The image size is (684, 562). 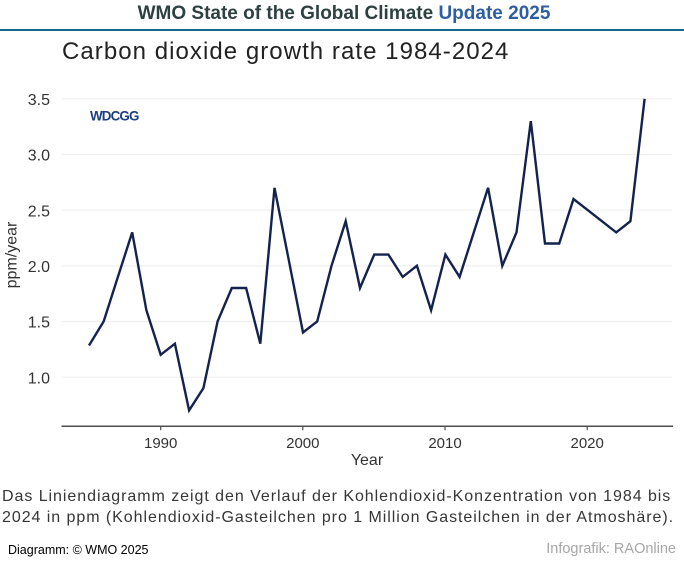 What do you see at coordinates (444, 443) in the screenshot?
I see `svg-text: 2010` at bounding box center [444, 443].